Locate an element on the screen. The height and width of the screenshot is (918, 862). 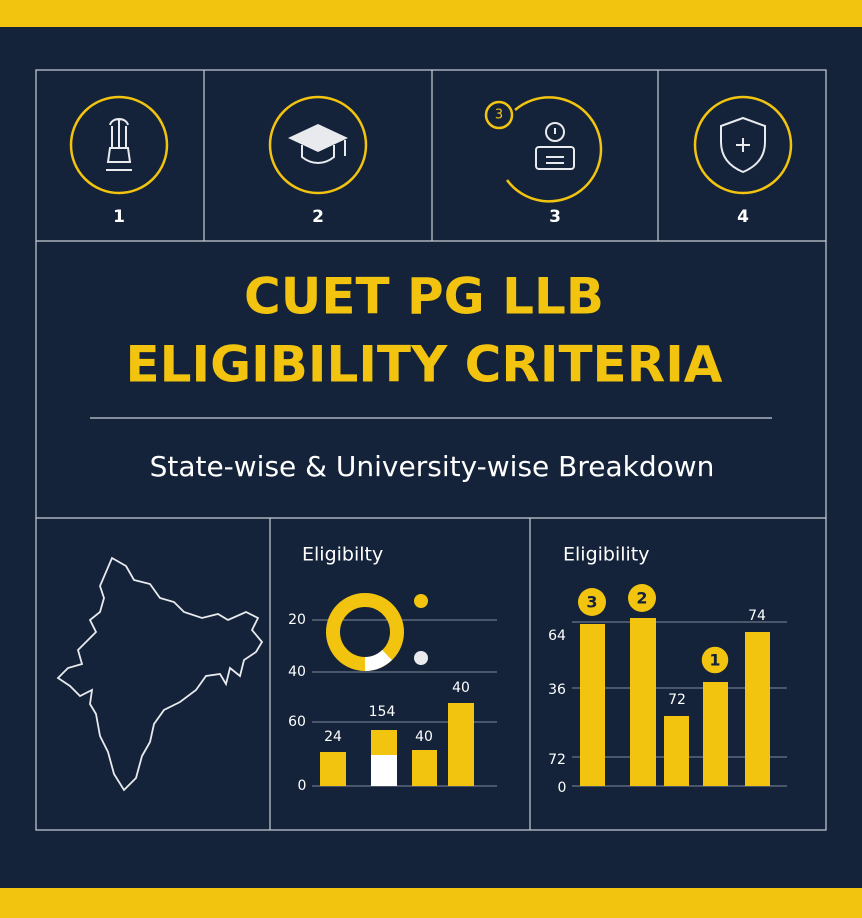
axis-label: 20 is located at coordinates (297, 620).